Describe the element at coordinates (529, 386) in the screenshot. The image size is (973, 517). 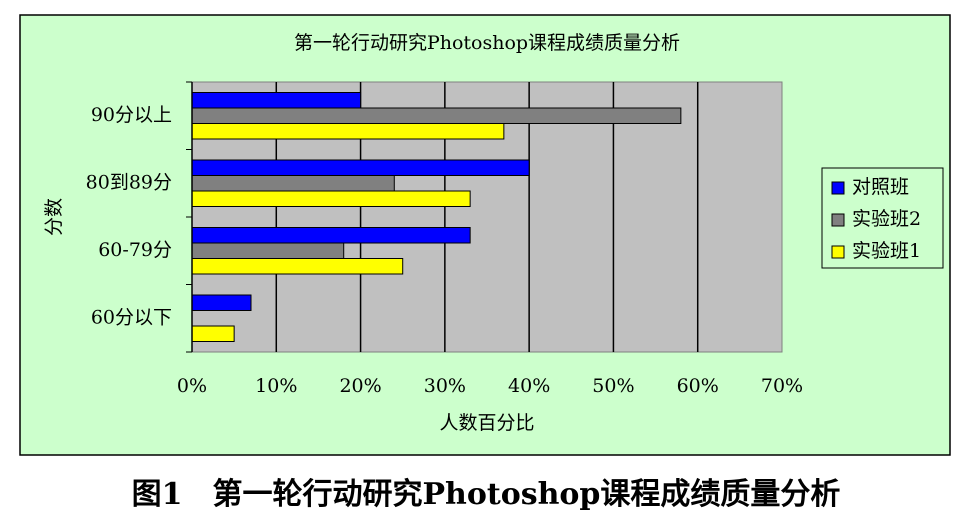
I see `x-tick-label: 40%` at that location.